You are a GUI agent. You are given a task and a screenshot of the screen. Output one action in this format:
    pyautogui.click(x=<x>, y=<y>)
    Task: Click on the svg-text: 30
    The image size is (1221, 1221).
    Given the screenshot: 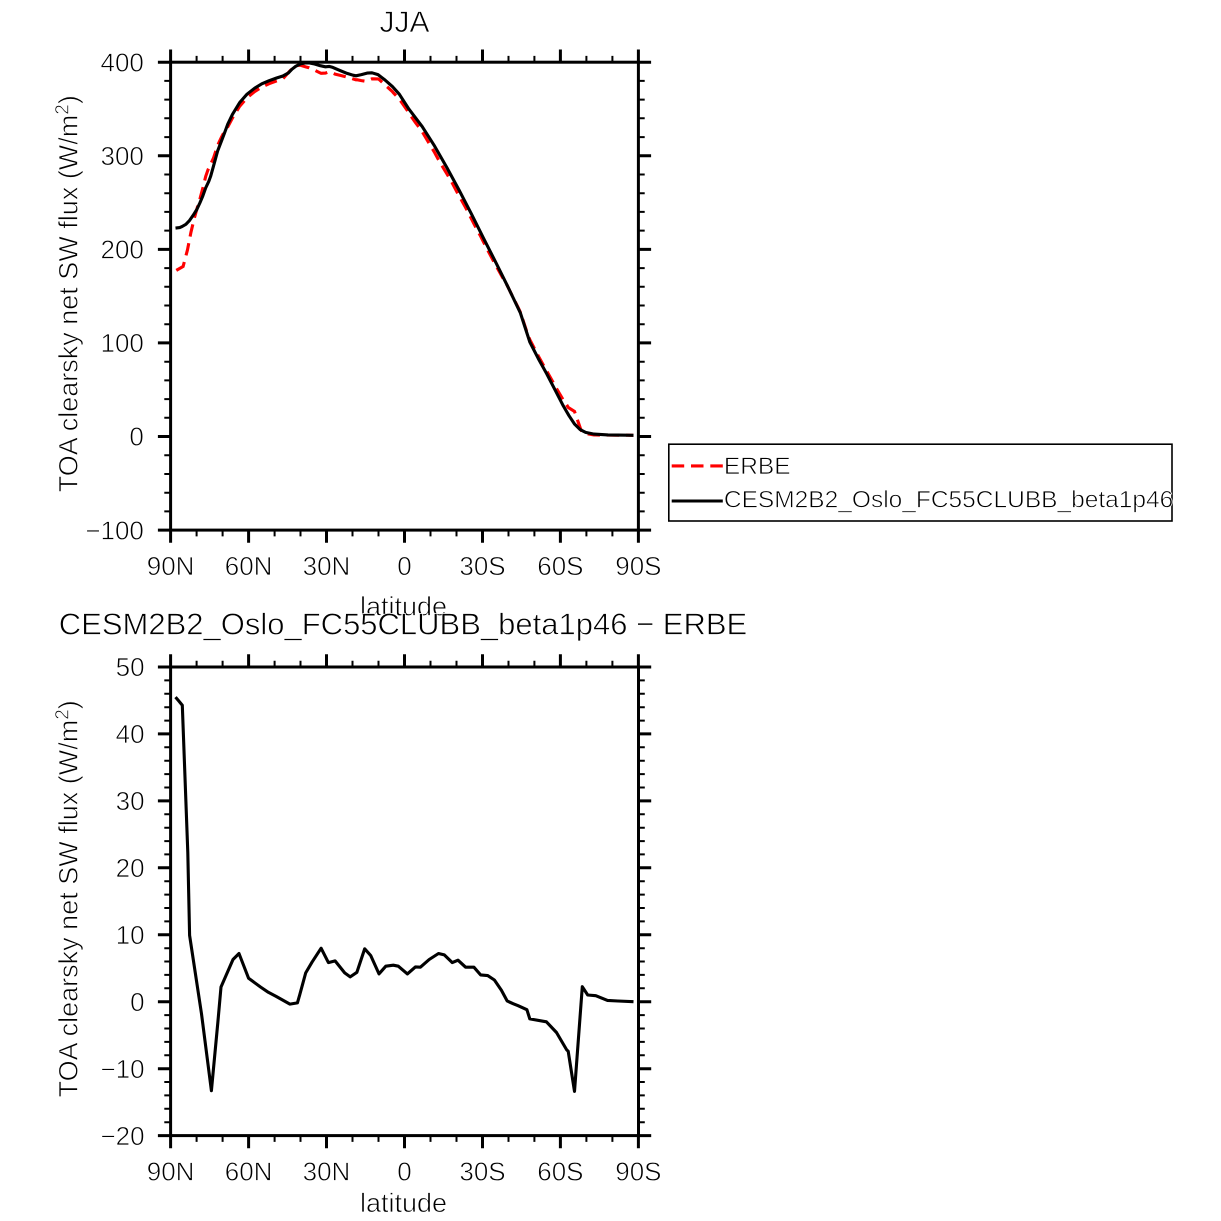 What is the action you would take?
    pyautogui.click(x=130, y=801)
    